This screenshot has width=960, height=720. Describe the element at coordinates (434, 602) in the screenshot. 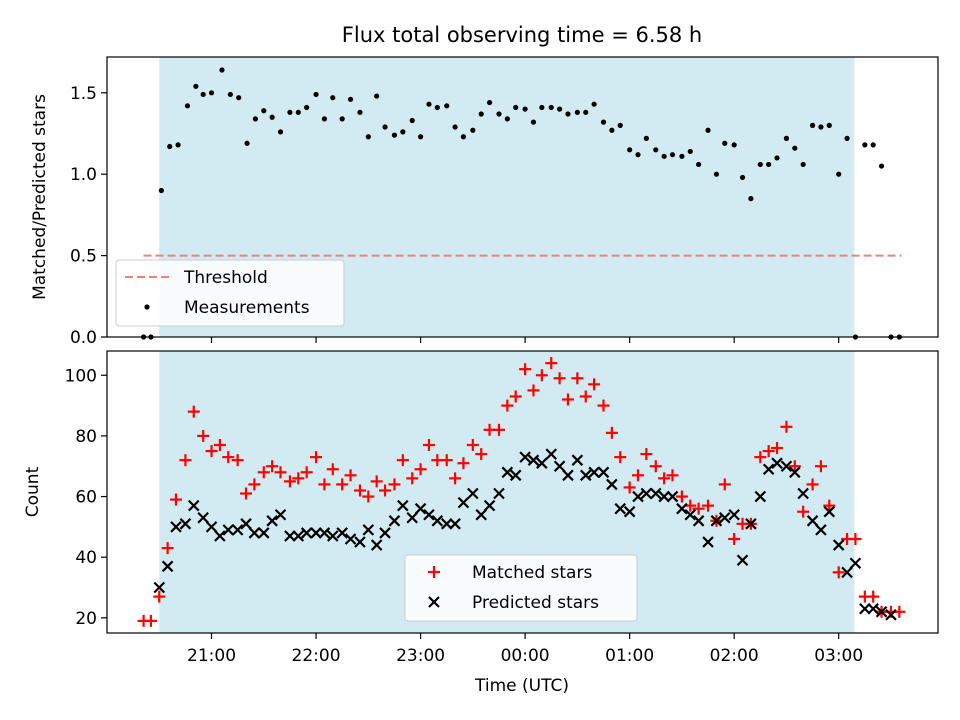

I see `legend-predicted-swatch` at that location.